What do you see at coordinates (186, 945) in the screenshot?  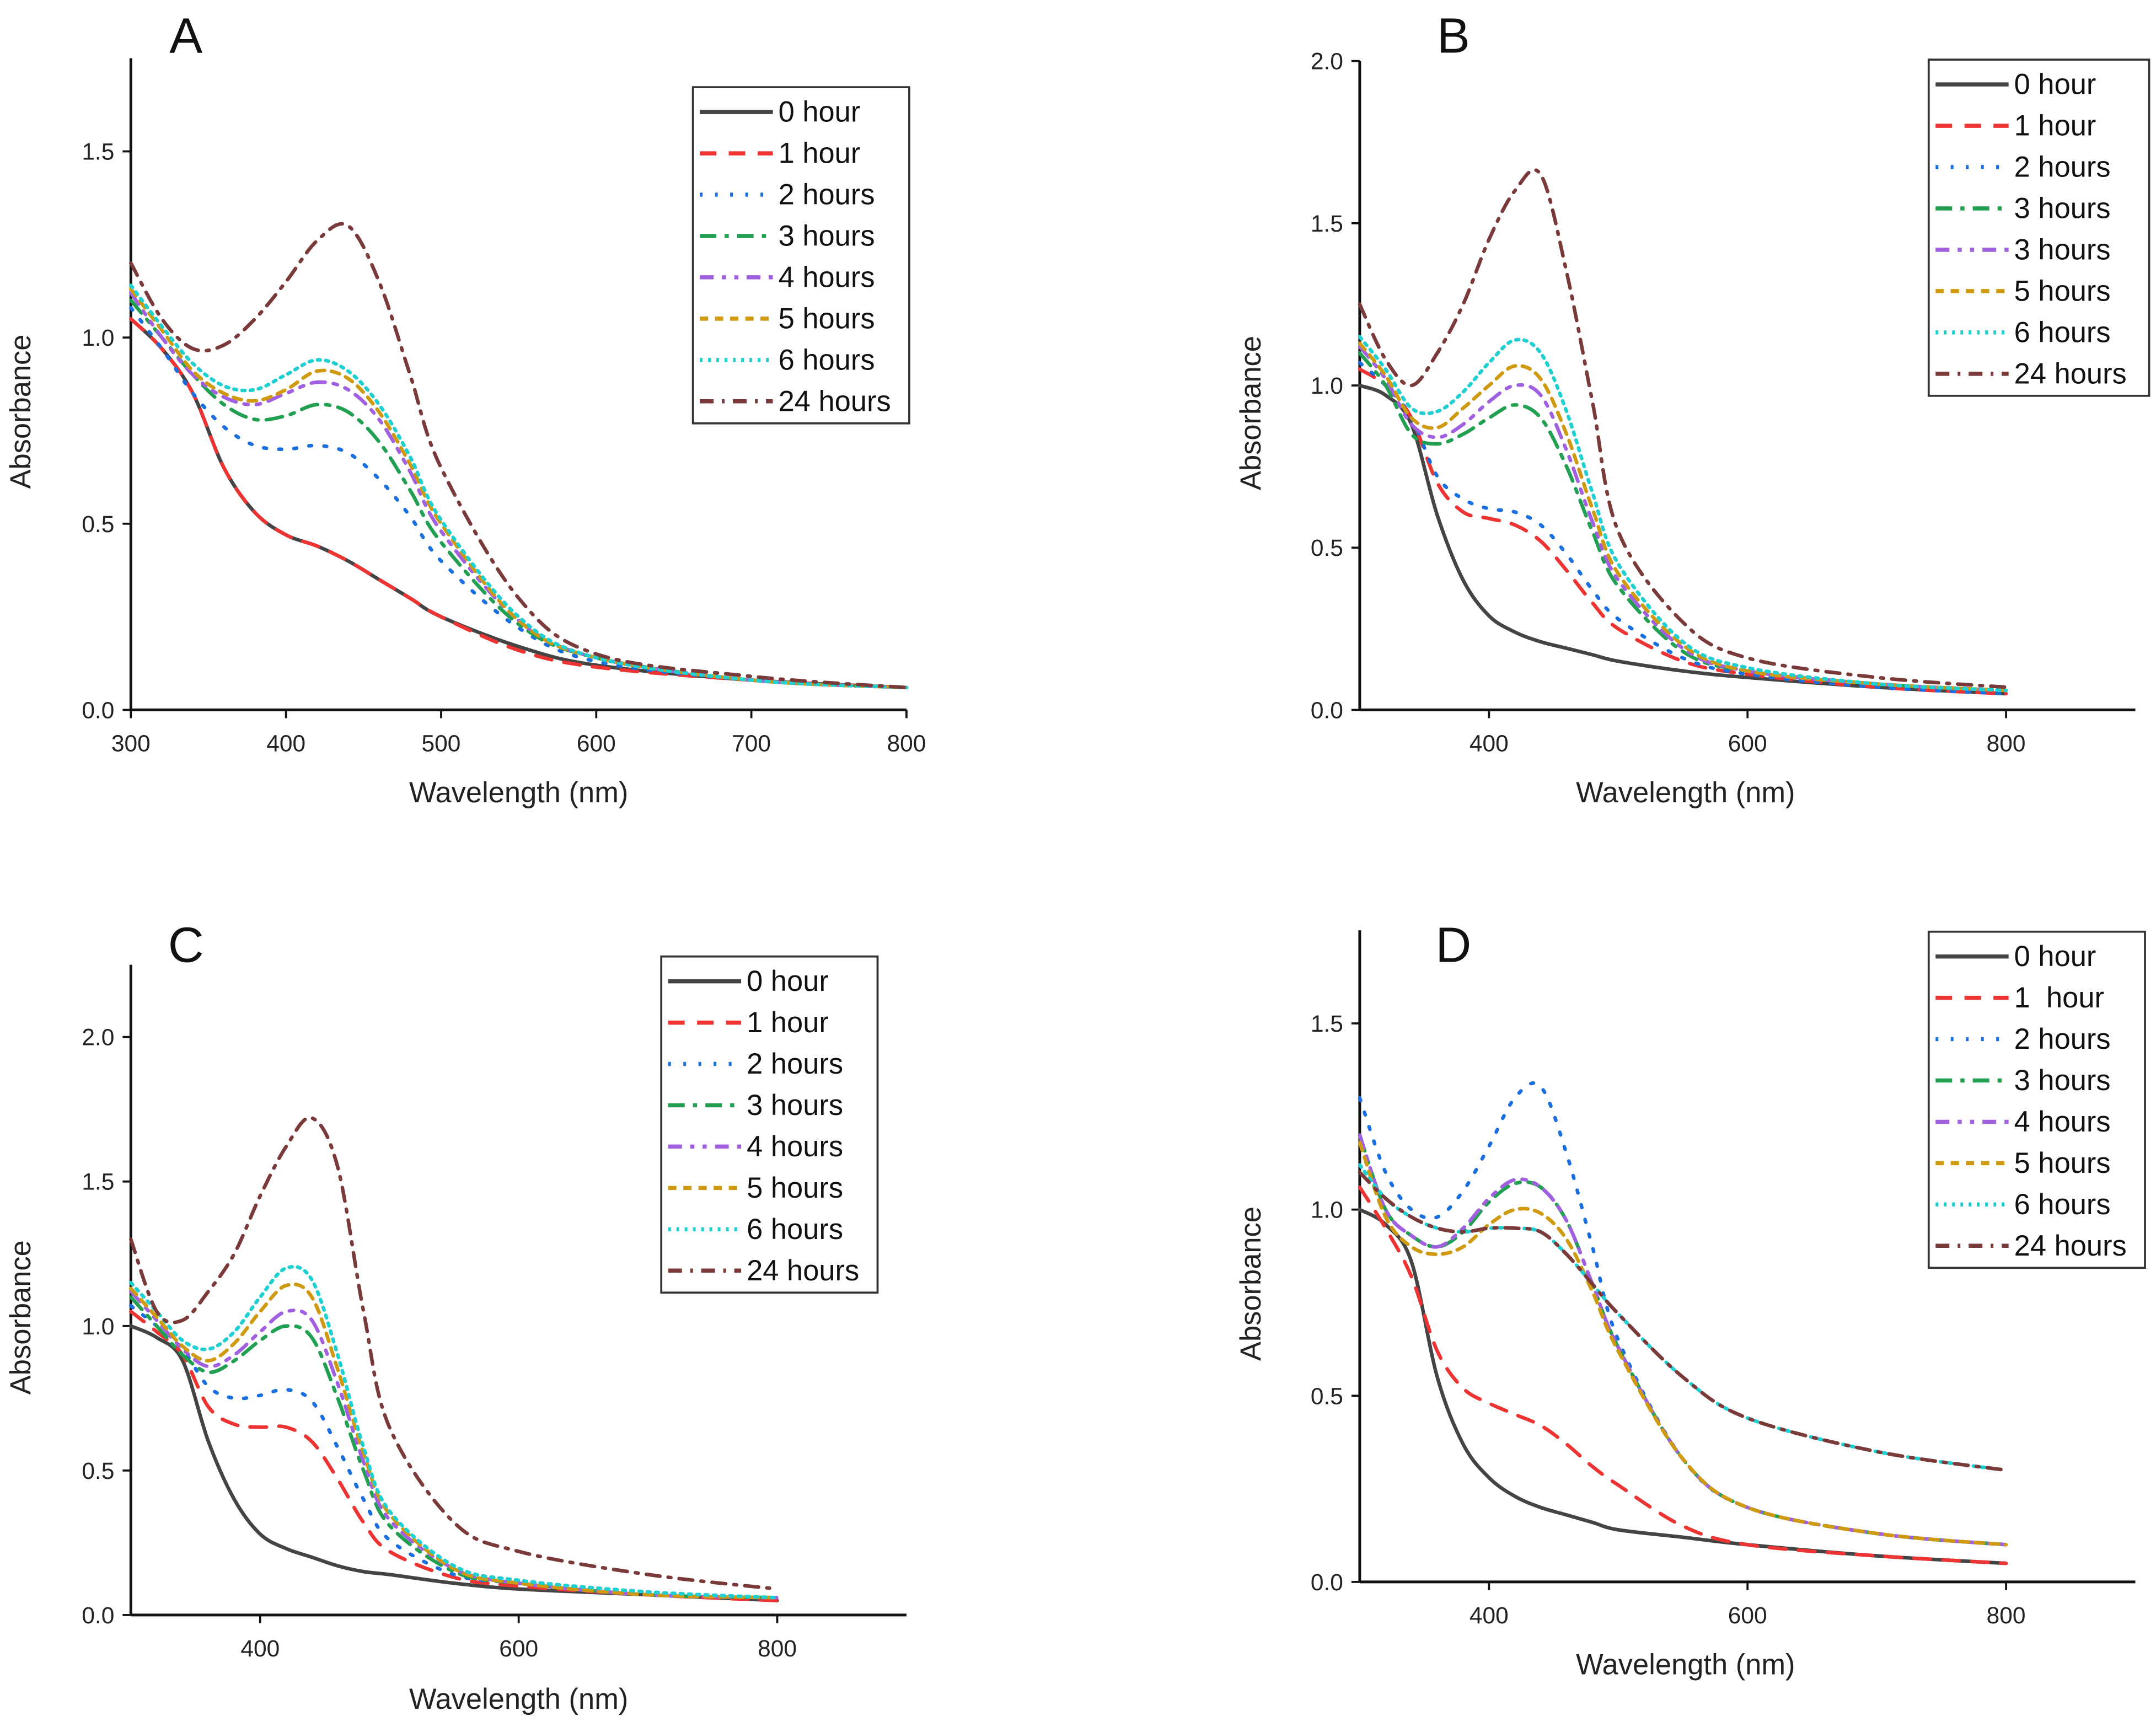 I see `panel-label: C` at bounding box center [186, 945].